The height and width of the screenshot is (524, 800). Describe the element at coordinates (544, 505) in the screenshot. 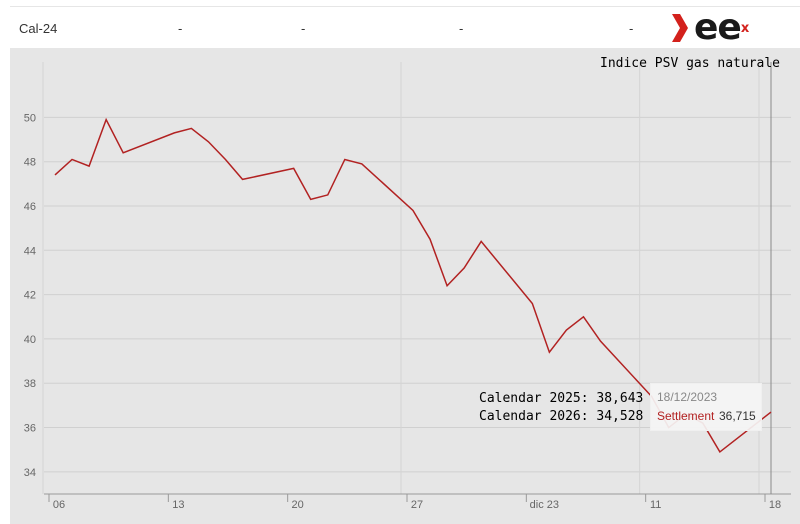

I see `x-tick-label: dic 23` at that location.